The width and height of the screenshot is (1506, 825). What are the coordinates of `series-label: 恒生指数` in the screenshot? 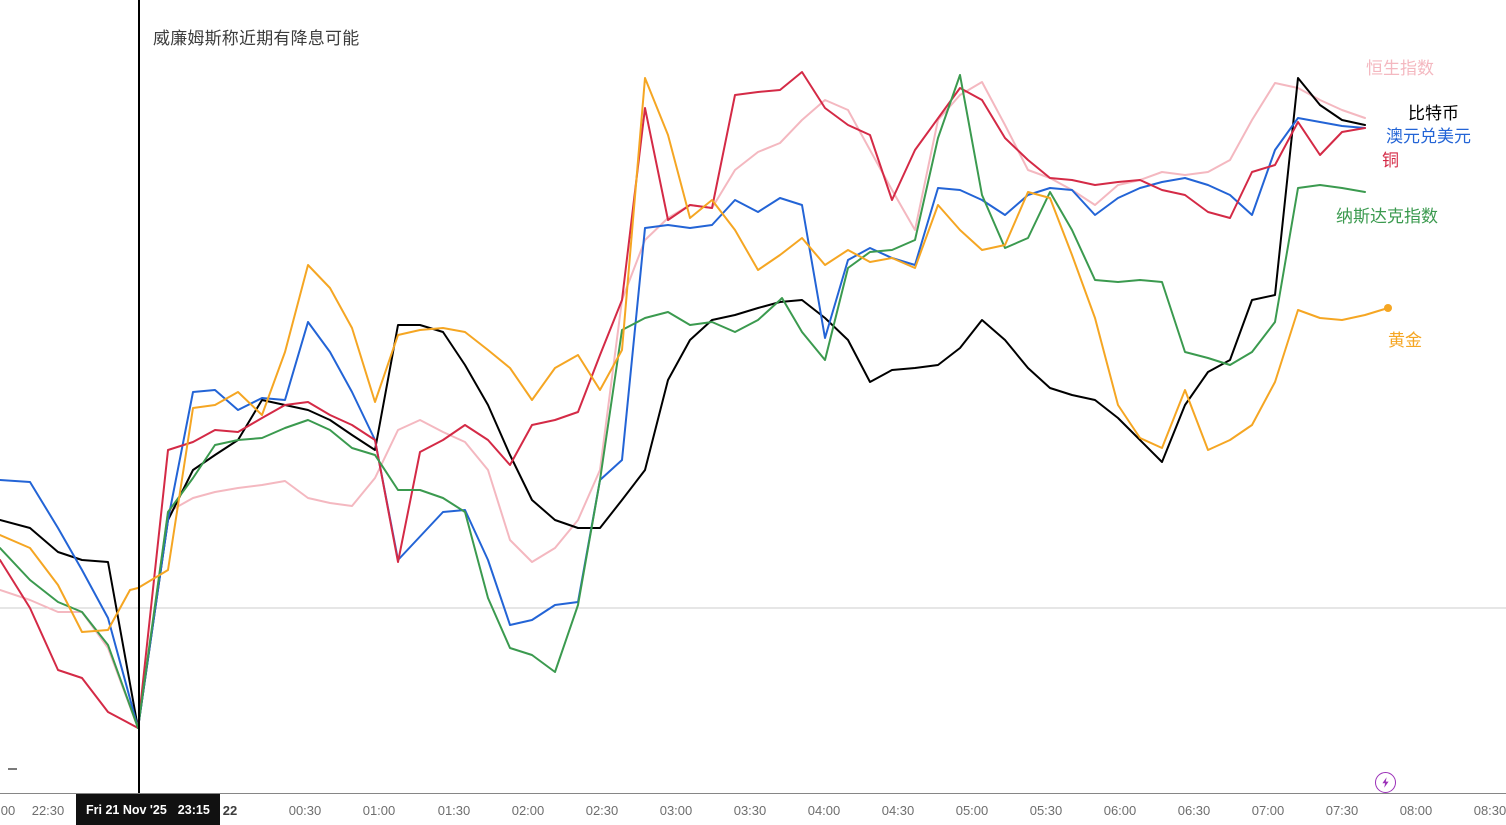 It's located at (1400, 68).